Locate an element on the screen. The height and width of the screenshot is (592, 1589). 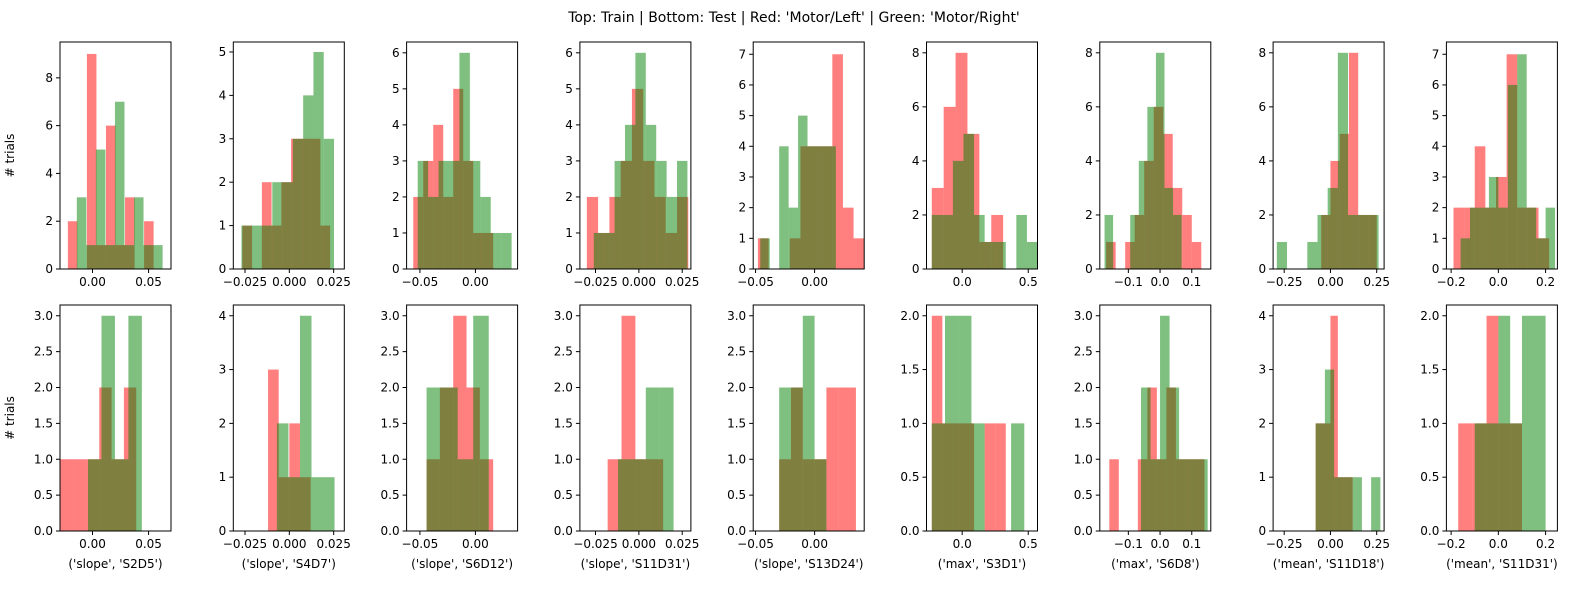
y-axis-label: # trials is located at coordinates (10, 418).